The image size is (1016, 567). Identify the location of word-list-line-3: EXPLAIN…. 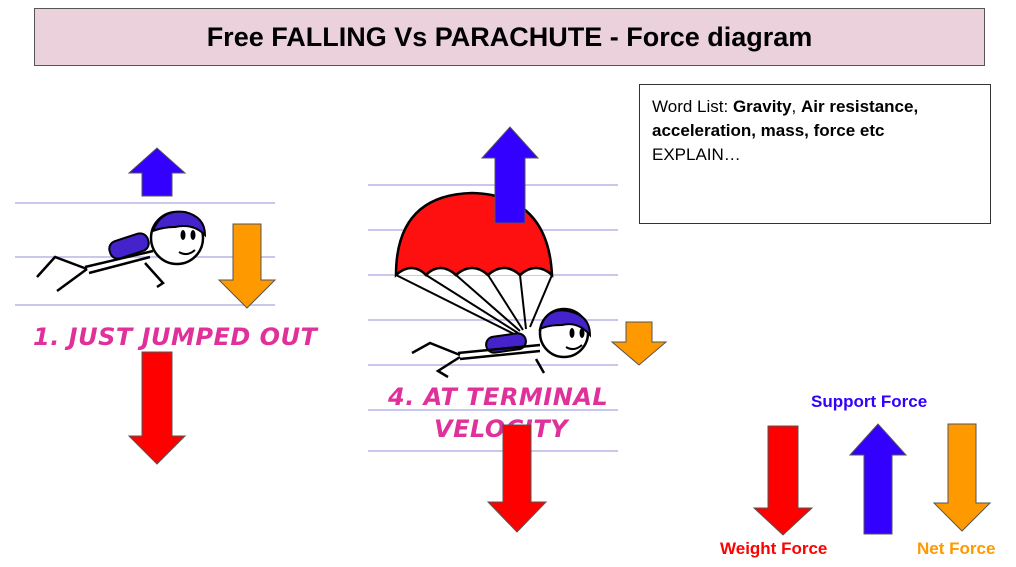
(696, 154).